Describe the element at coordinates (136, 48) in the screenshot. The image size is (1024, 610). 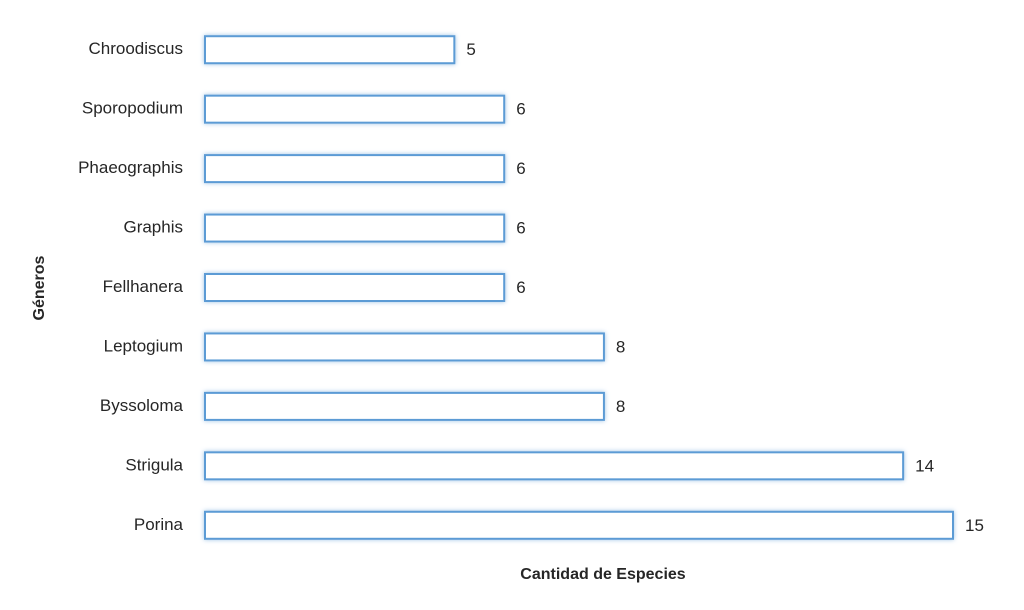
I see `y-tick-label: Chroodiscus` at that location.